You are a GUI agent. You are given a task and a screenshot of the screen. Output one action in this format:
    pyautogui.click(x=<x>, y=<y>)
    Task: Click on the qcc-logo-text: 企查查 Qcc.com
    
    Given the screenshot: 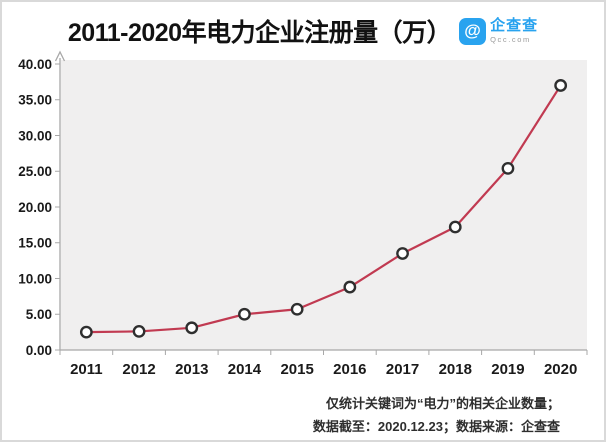 What is the action you would take?
    pyautogui.click(x=514, y=31)
    